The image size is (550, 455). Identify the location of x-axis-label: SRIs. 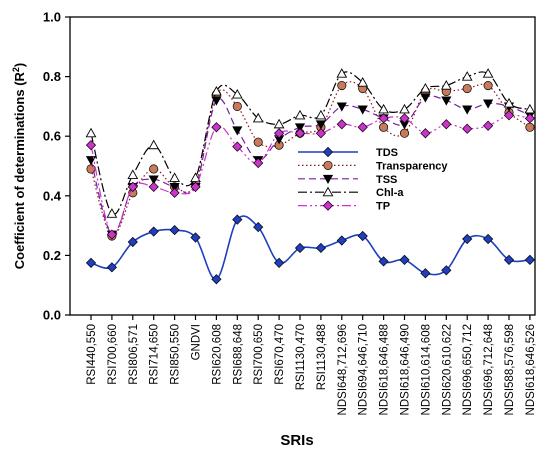
(296, 440).